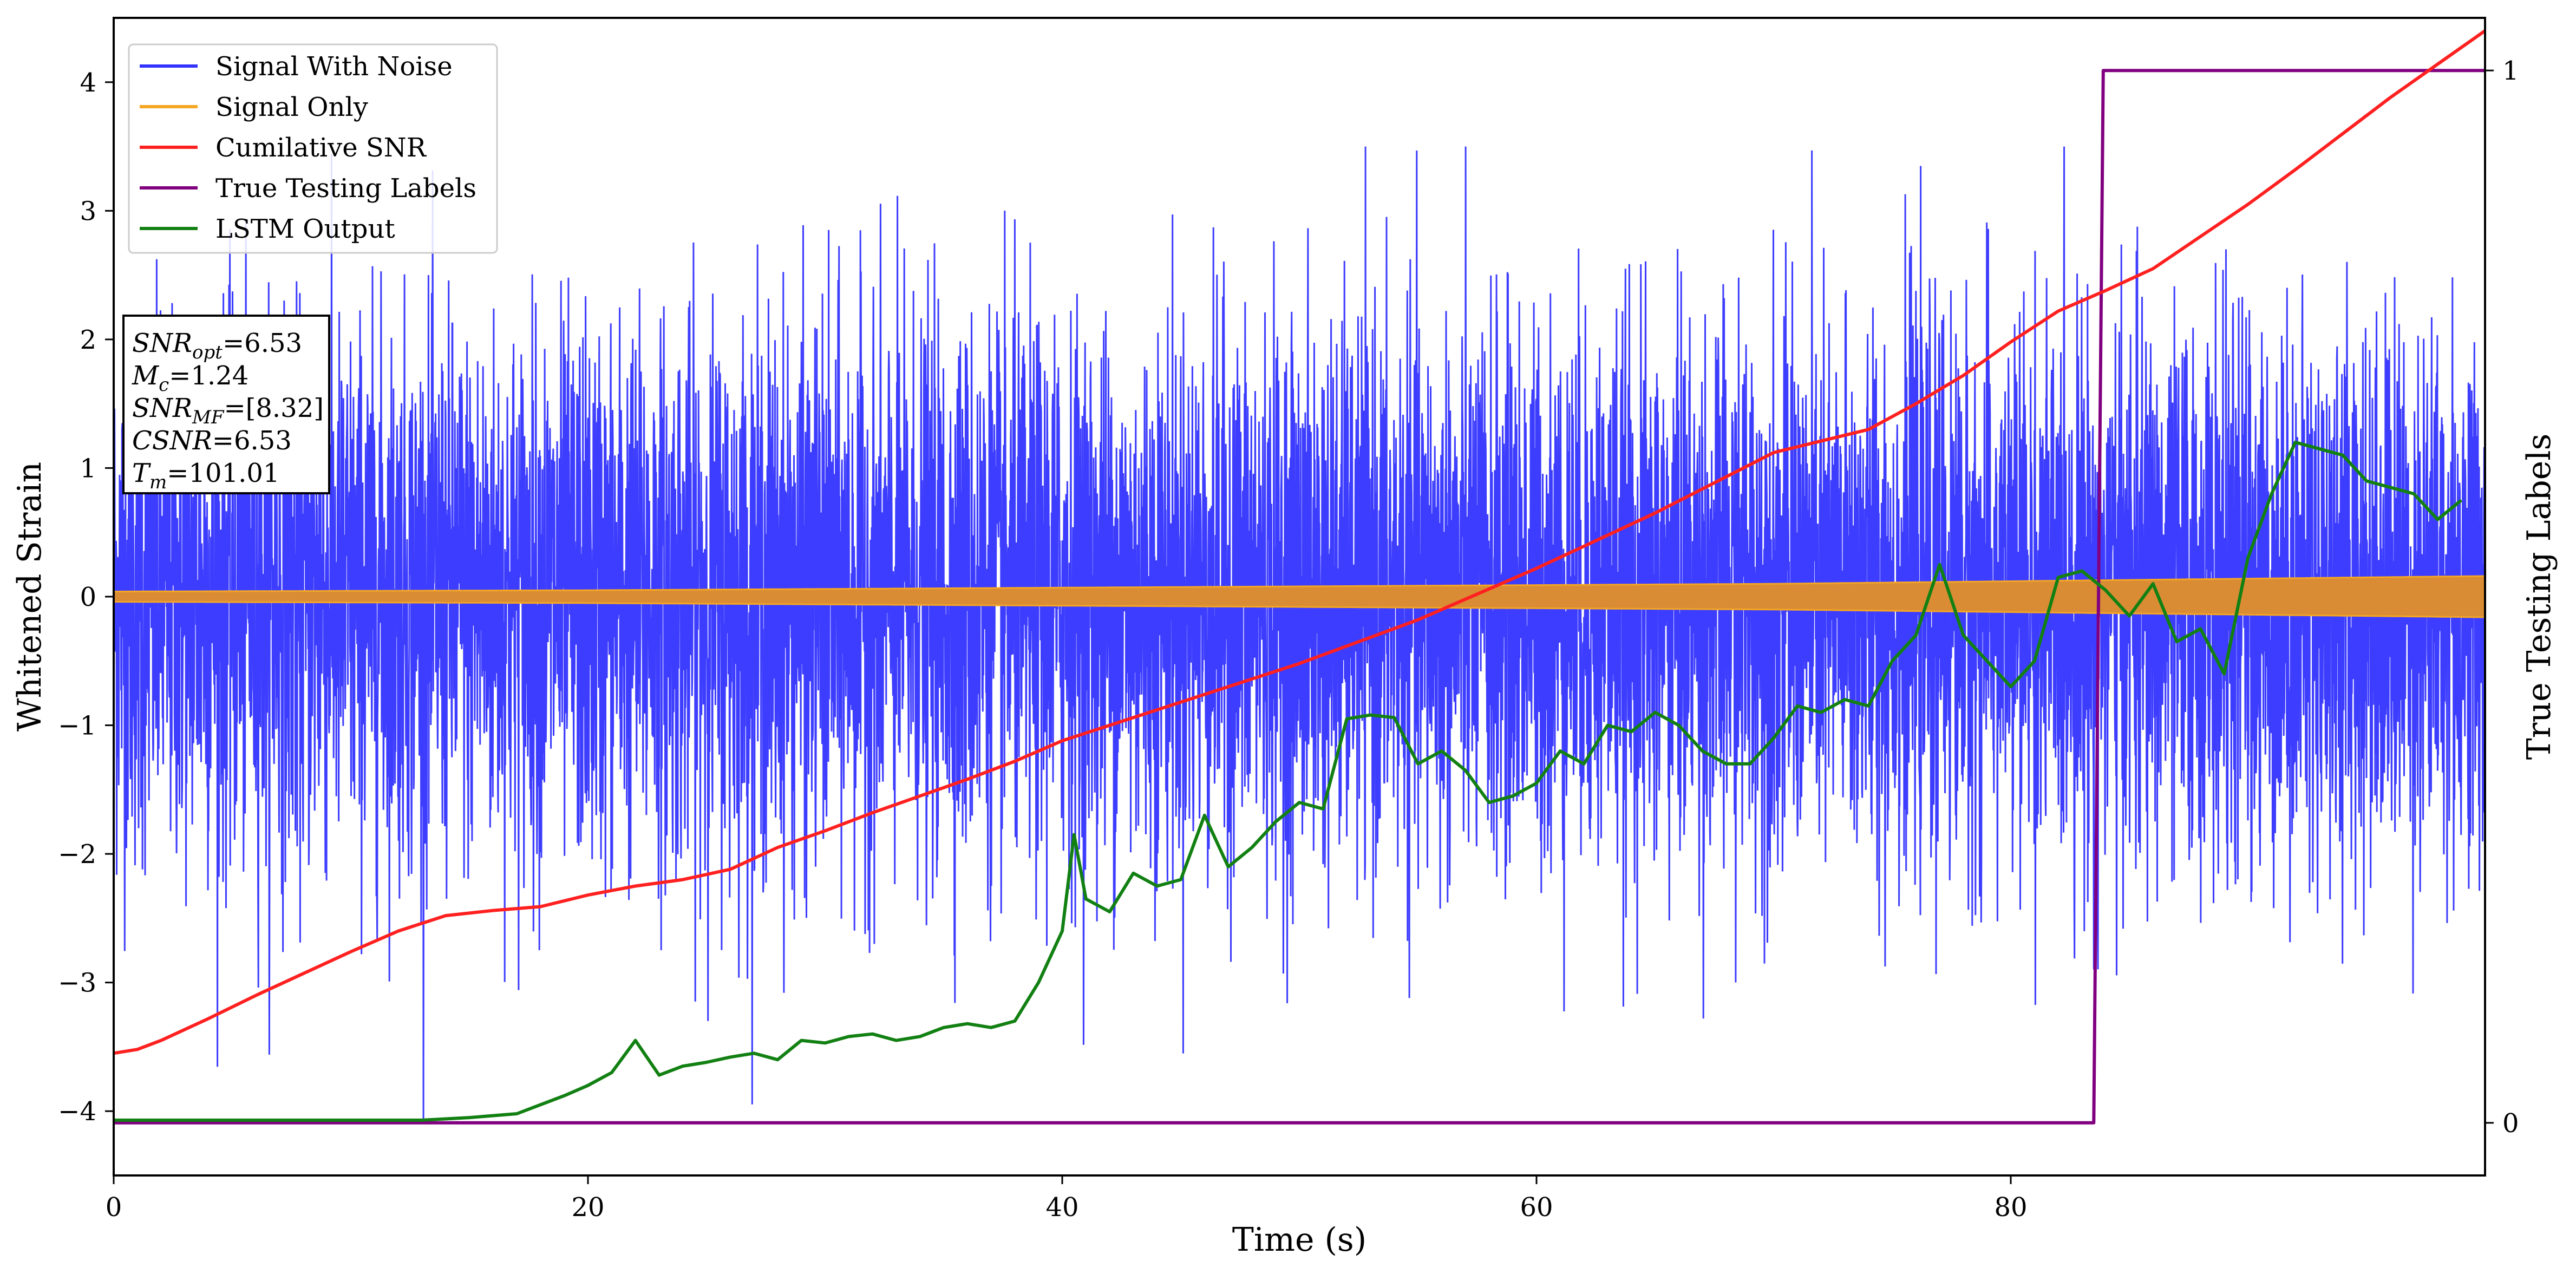 The height and width of the screenshot is (1274, 2576). I want to click on legend-label: Signal Only, so click(291, 107).